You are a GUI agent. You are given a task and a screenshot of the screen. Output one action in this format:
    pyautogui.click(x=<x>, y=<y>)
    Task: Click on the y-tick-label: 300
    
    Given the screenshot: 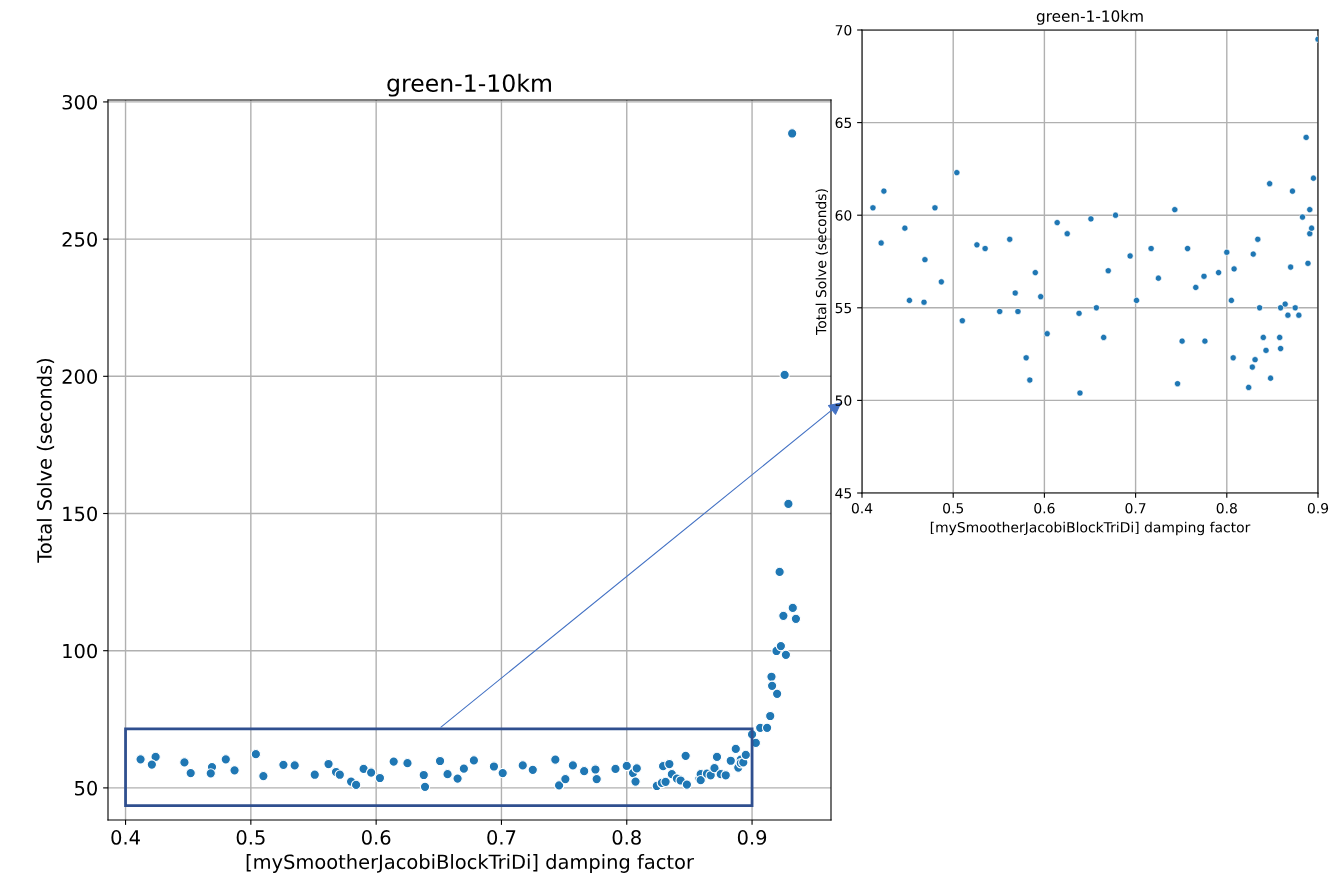 What is the action you would take?
    pyautogui.click(x=79, y=102)
    